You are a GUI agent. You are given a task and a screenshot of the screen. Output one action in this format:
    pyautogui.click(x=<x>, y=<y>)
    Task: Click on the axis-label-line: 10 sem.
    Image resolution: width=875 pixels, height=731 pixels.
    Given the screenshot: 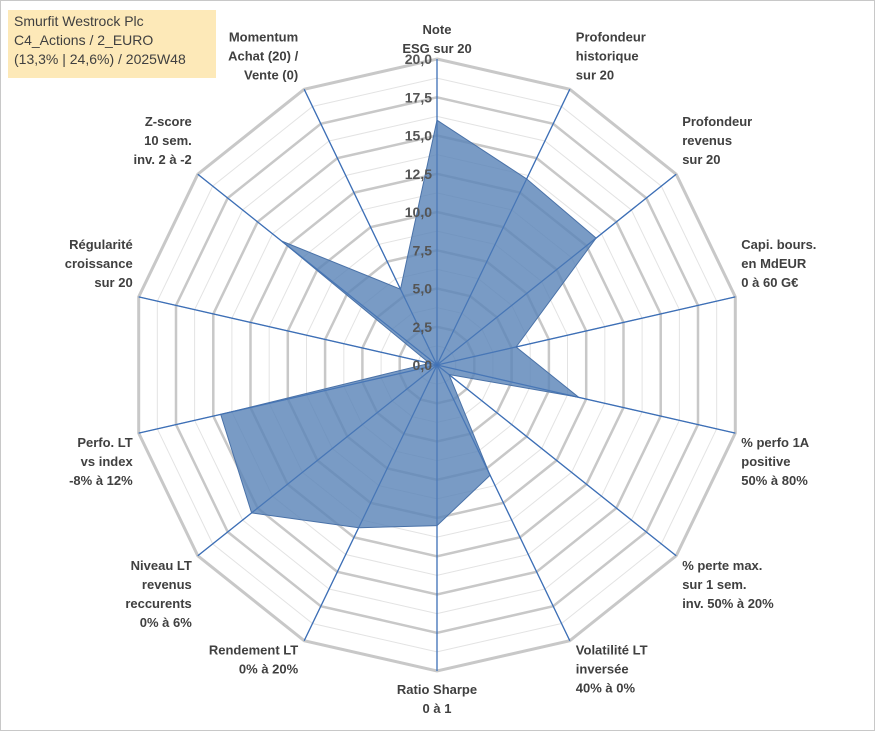 What is the action you would take?
    pyautogui.click(x=168, y=140)
    